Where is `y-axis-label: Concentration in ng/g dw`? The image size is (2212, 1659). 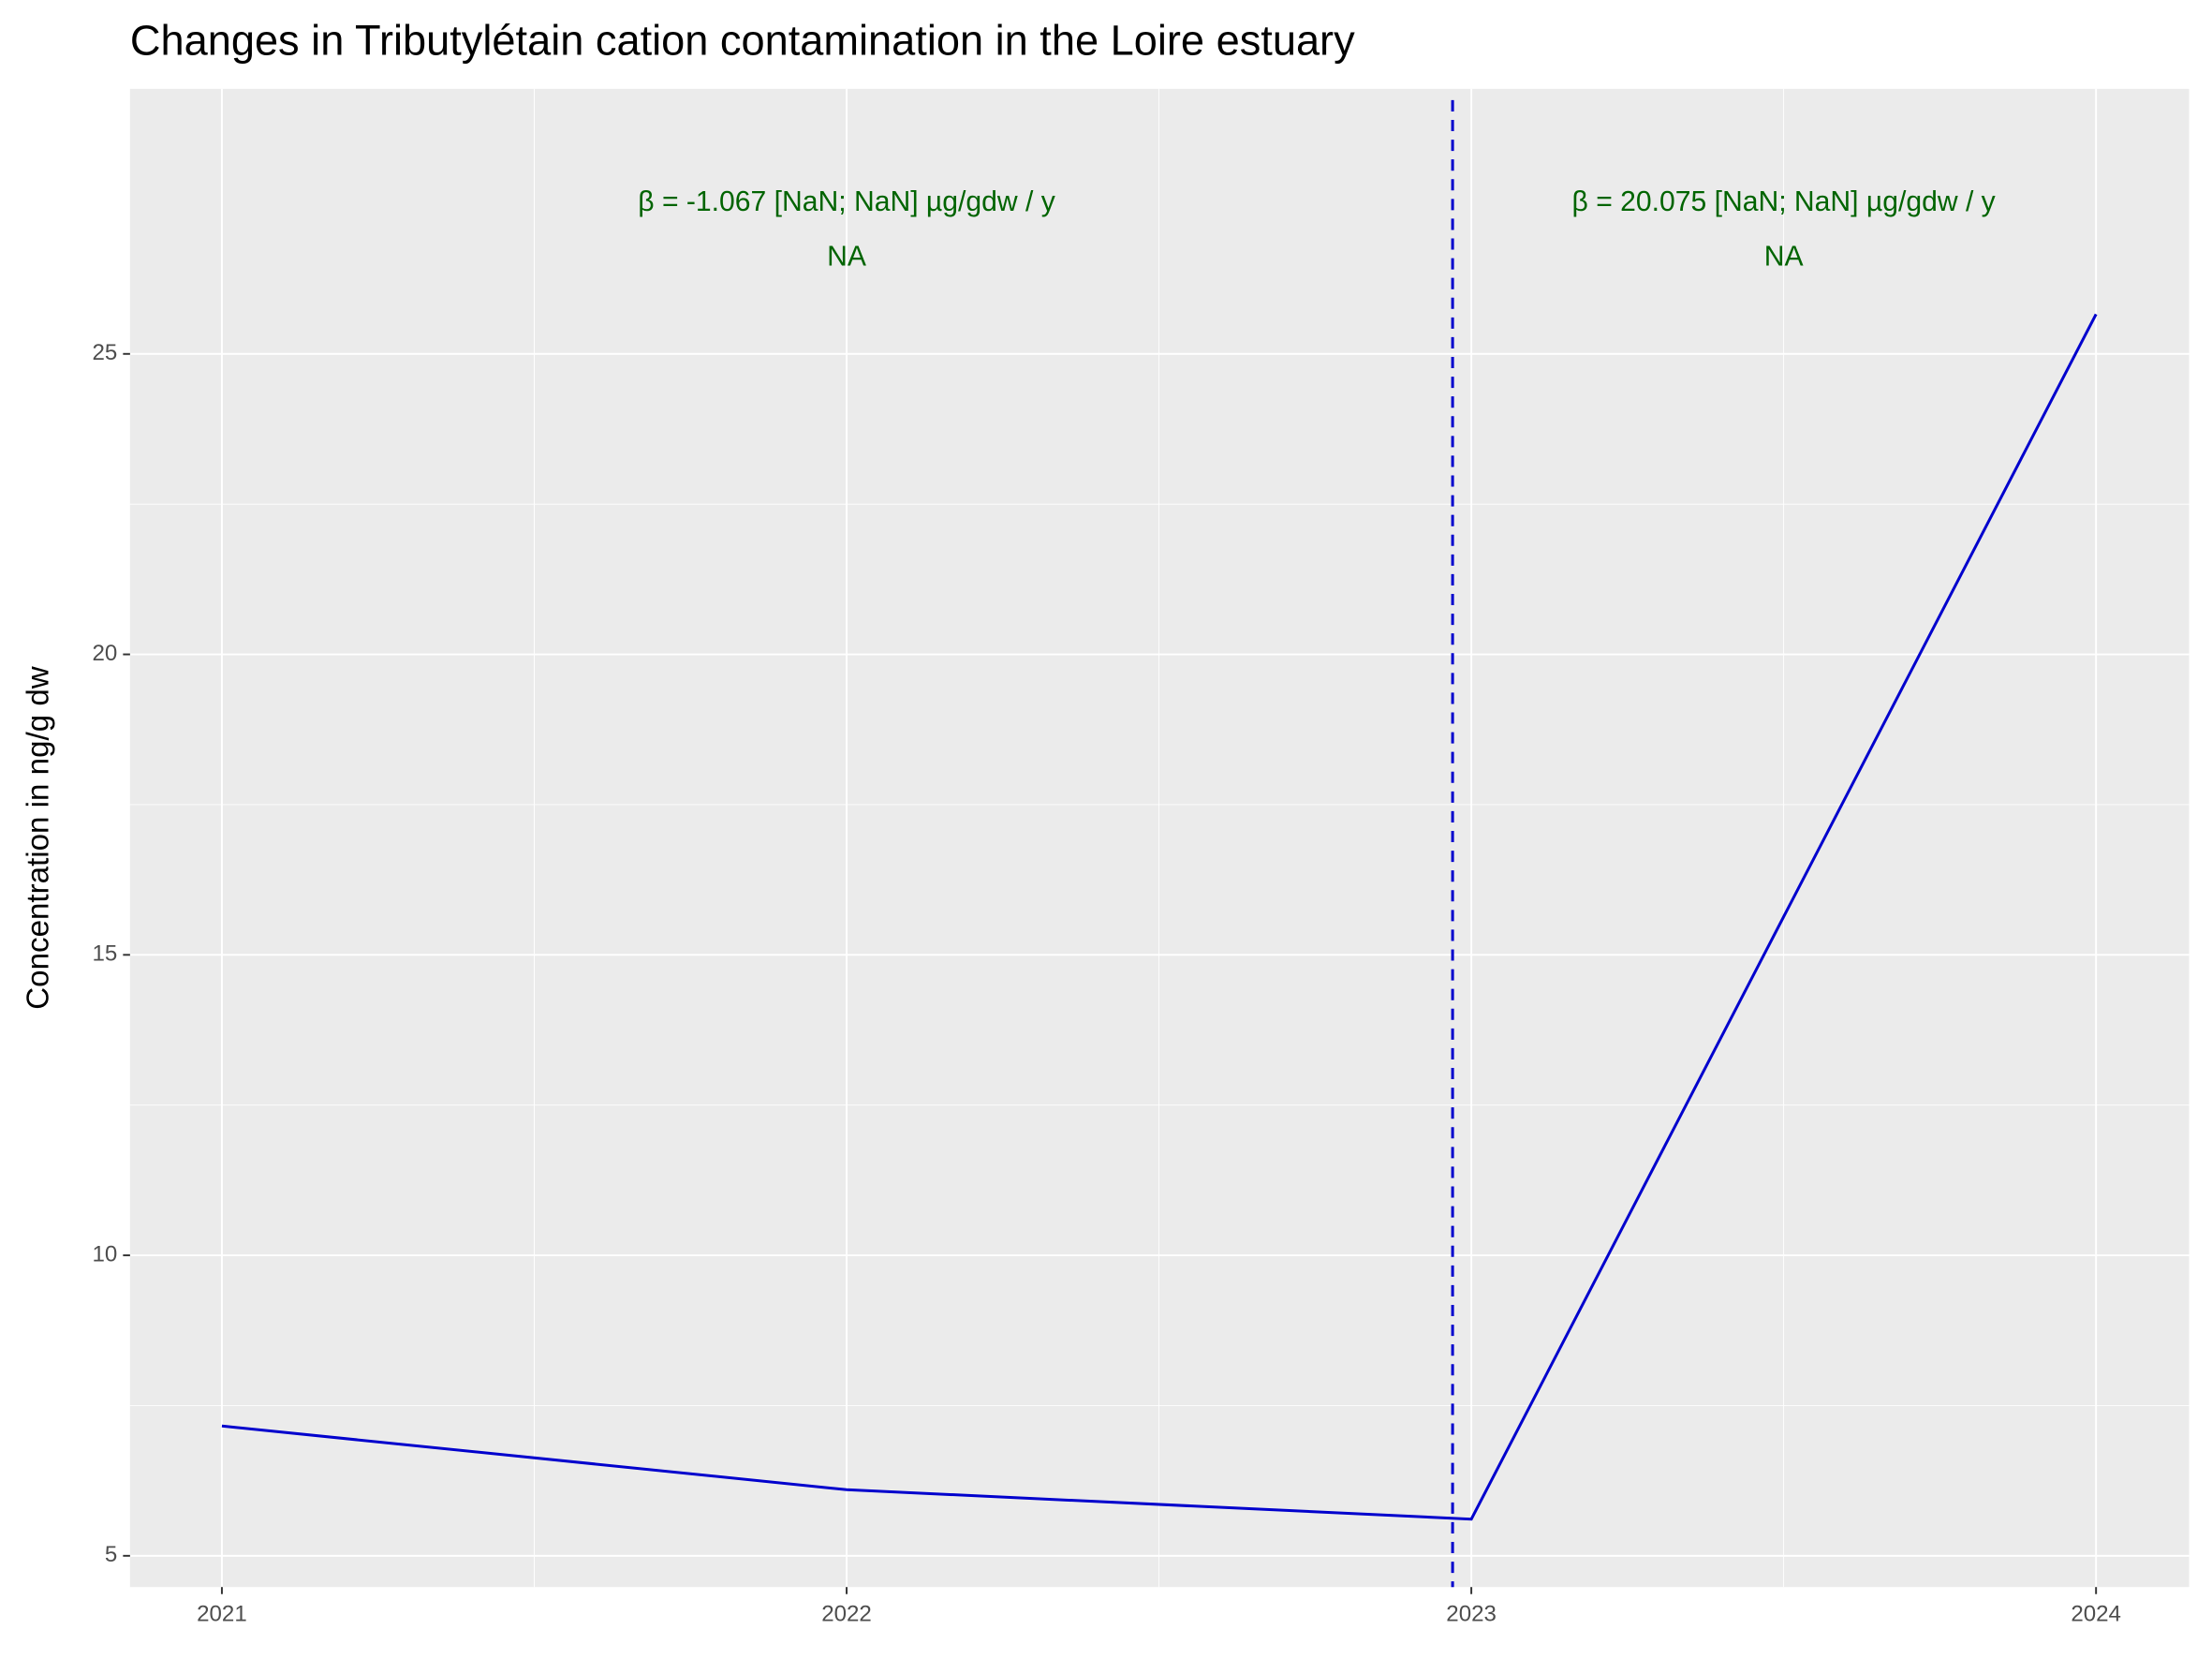 y-axis-label: Concentration in ng/g dw is located at coordinates (38, 838).